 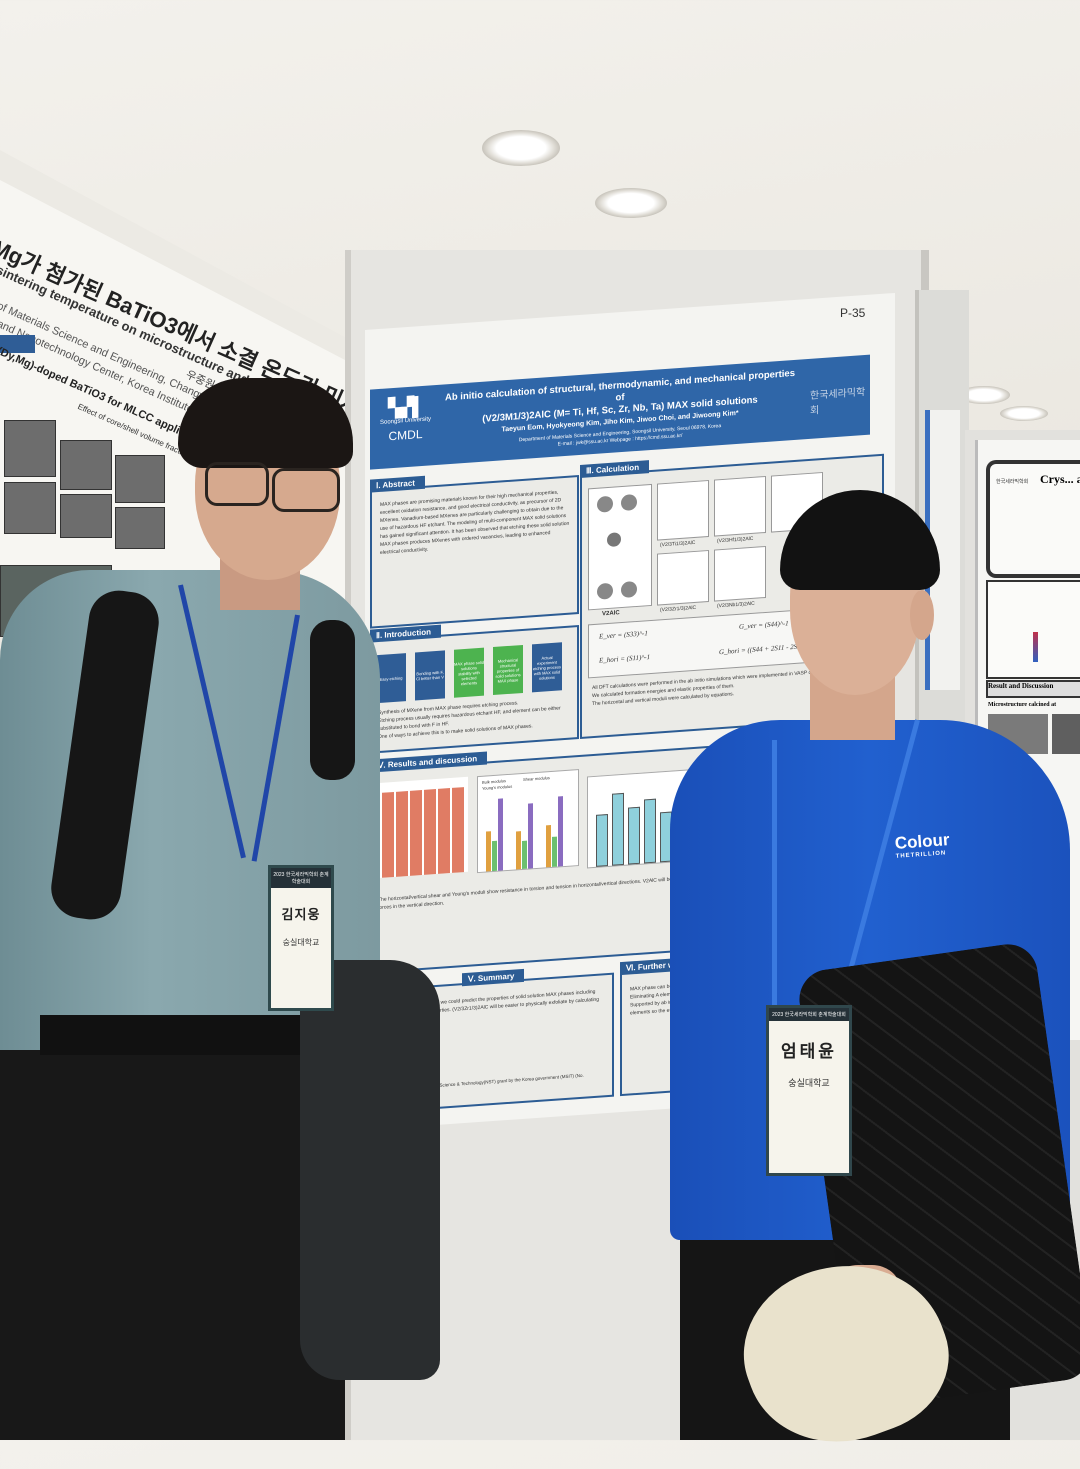 I want to click on chart-legend: Shear modulus, so click(x=536, y=778).